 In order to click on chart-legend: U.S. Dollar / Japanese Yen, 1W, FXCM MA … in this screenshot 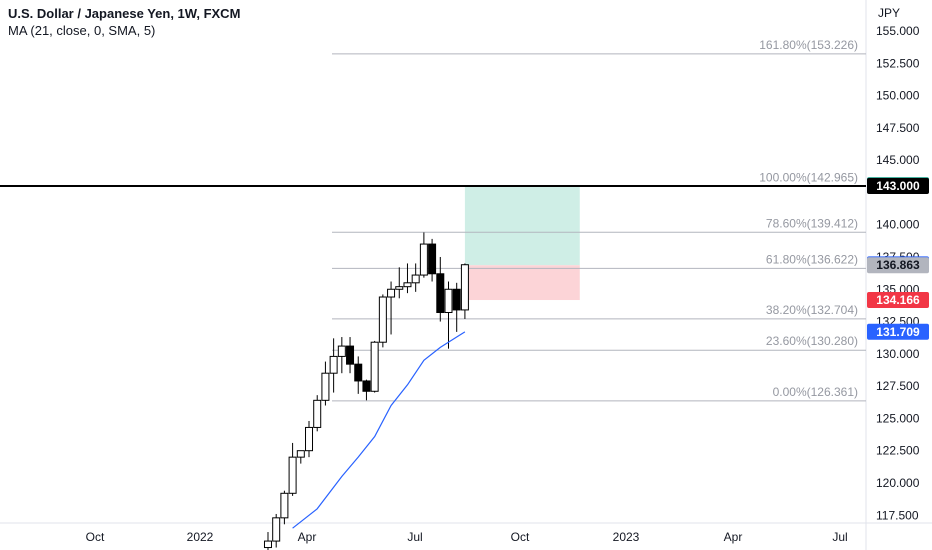, I will do `click(124, 22)`.